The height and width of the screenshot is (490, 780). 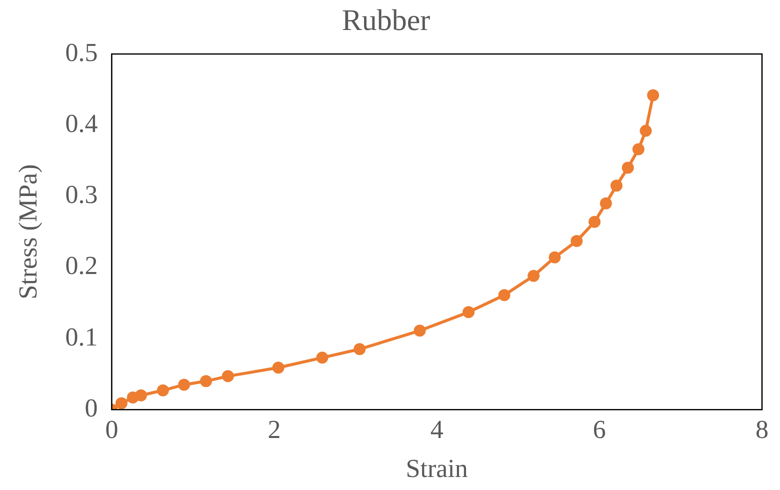 I want to click on y-tick-label: 0.4, so click(x=81, y=123).